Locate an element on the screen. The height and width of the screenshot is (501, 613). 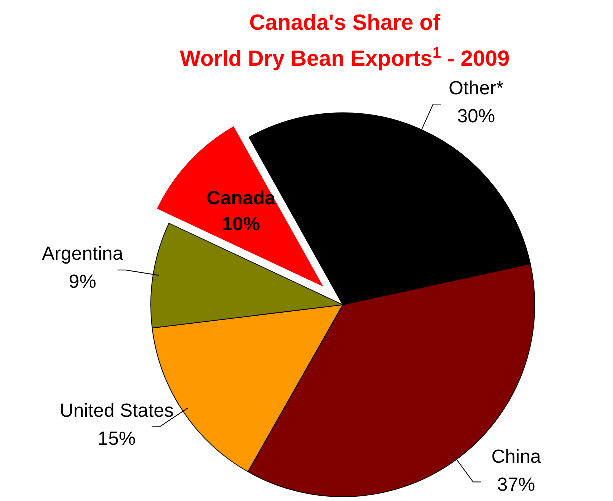
data-label: 15% is located at coordinates (117, 439).